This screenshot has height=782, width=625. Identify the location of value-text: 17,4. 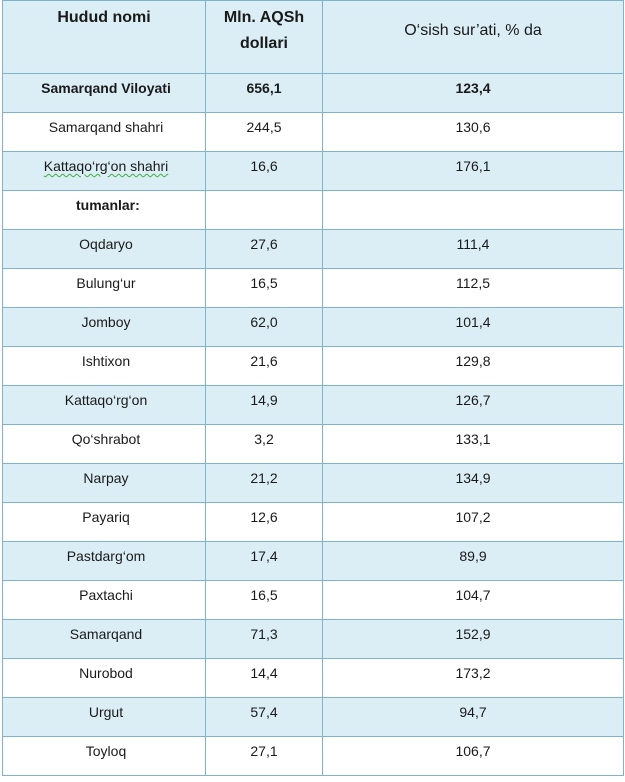
(264, 556).